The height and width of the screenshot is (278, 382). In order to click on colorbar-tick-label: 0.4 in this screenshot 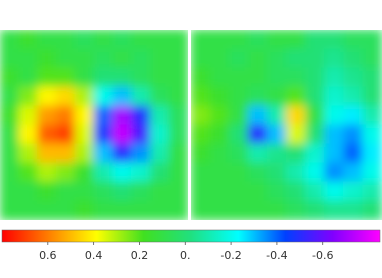, I will do `click(94, 255)`.